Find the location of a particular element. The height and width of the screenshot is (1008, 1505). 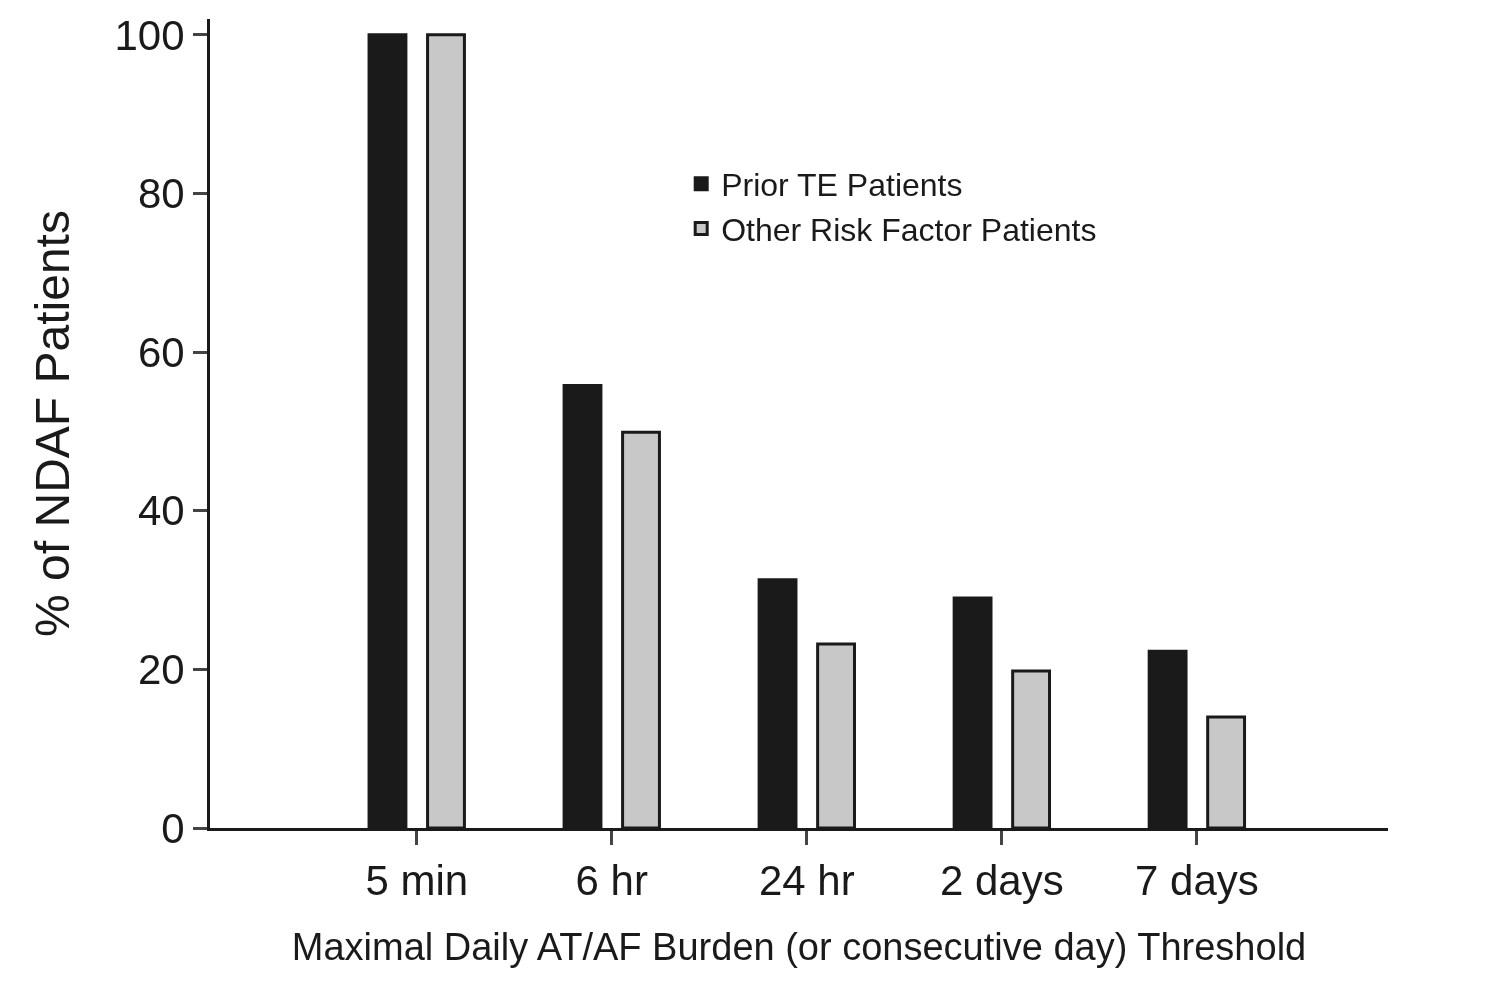

y-tick-label: 80 is located at coordinates (161, 194).